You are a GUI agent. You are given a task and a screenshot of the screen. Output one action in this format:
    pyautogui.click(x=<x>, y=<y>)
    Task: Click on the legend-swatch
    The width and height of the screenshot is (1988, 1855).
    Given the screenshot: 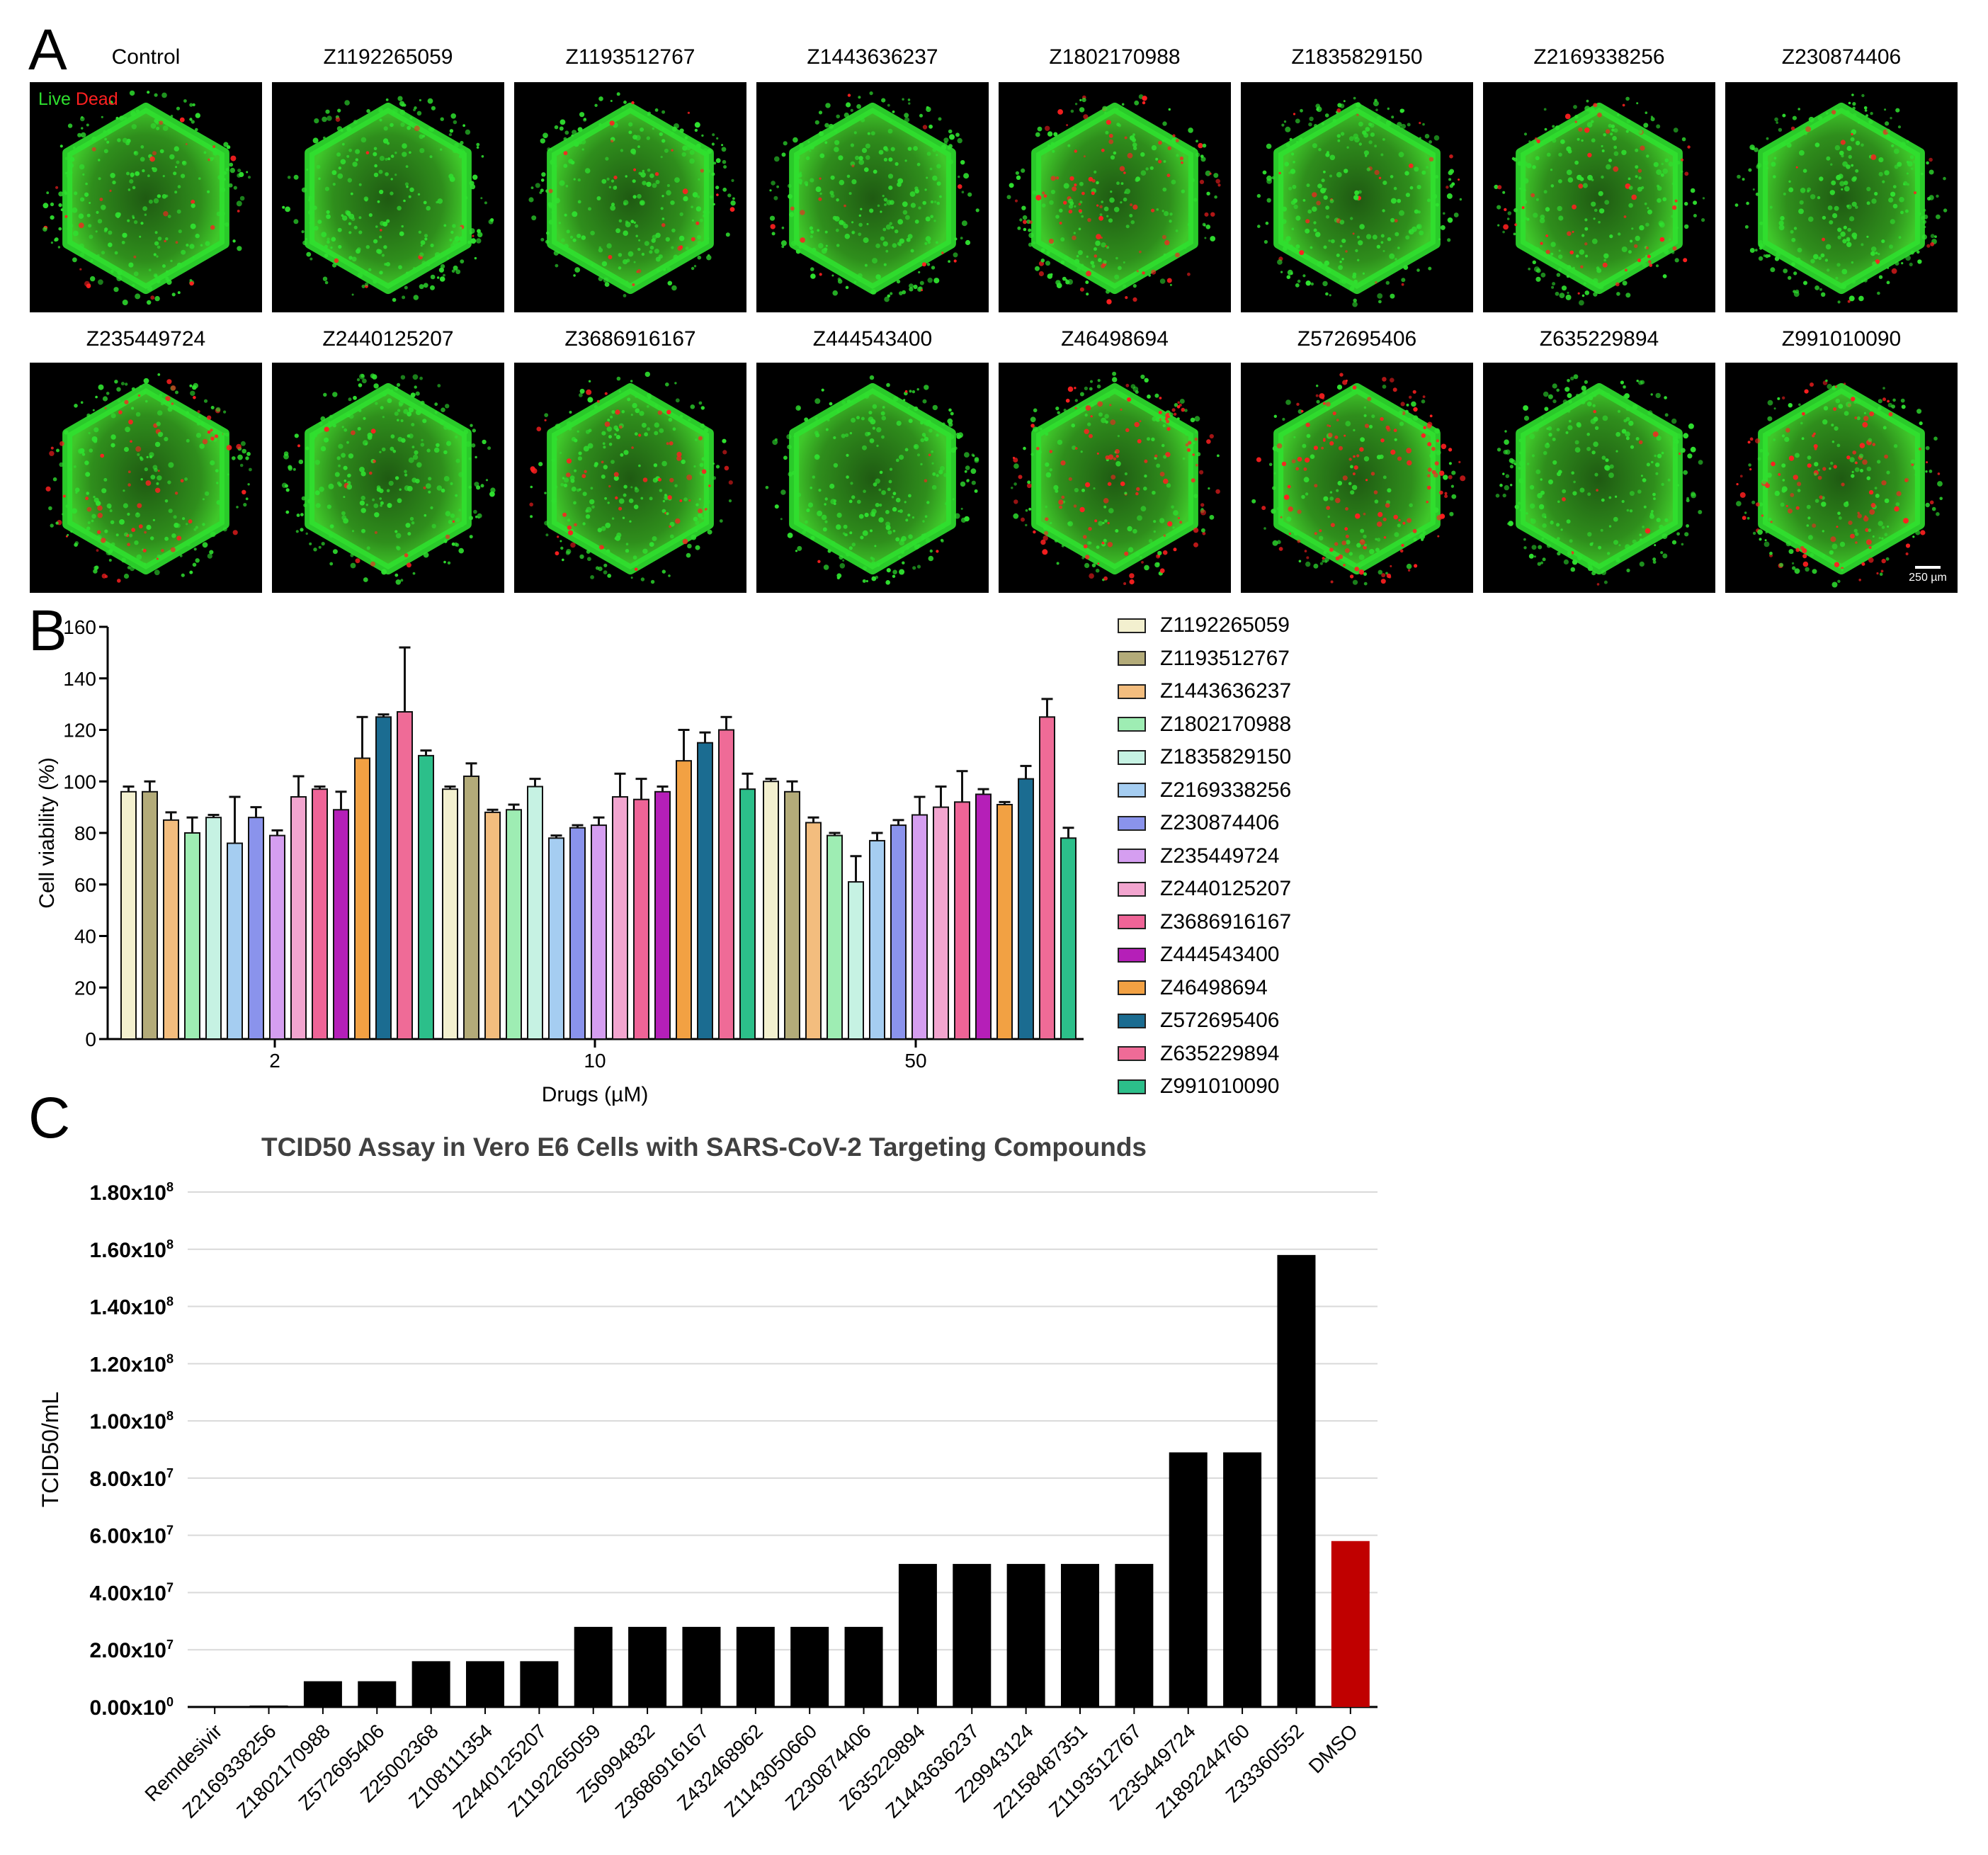 What is the action you would take?
    pyautogui.click(x=1132, y=1086)
    